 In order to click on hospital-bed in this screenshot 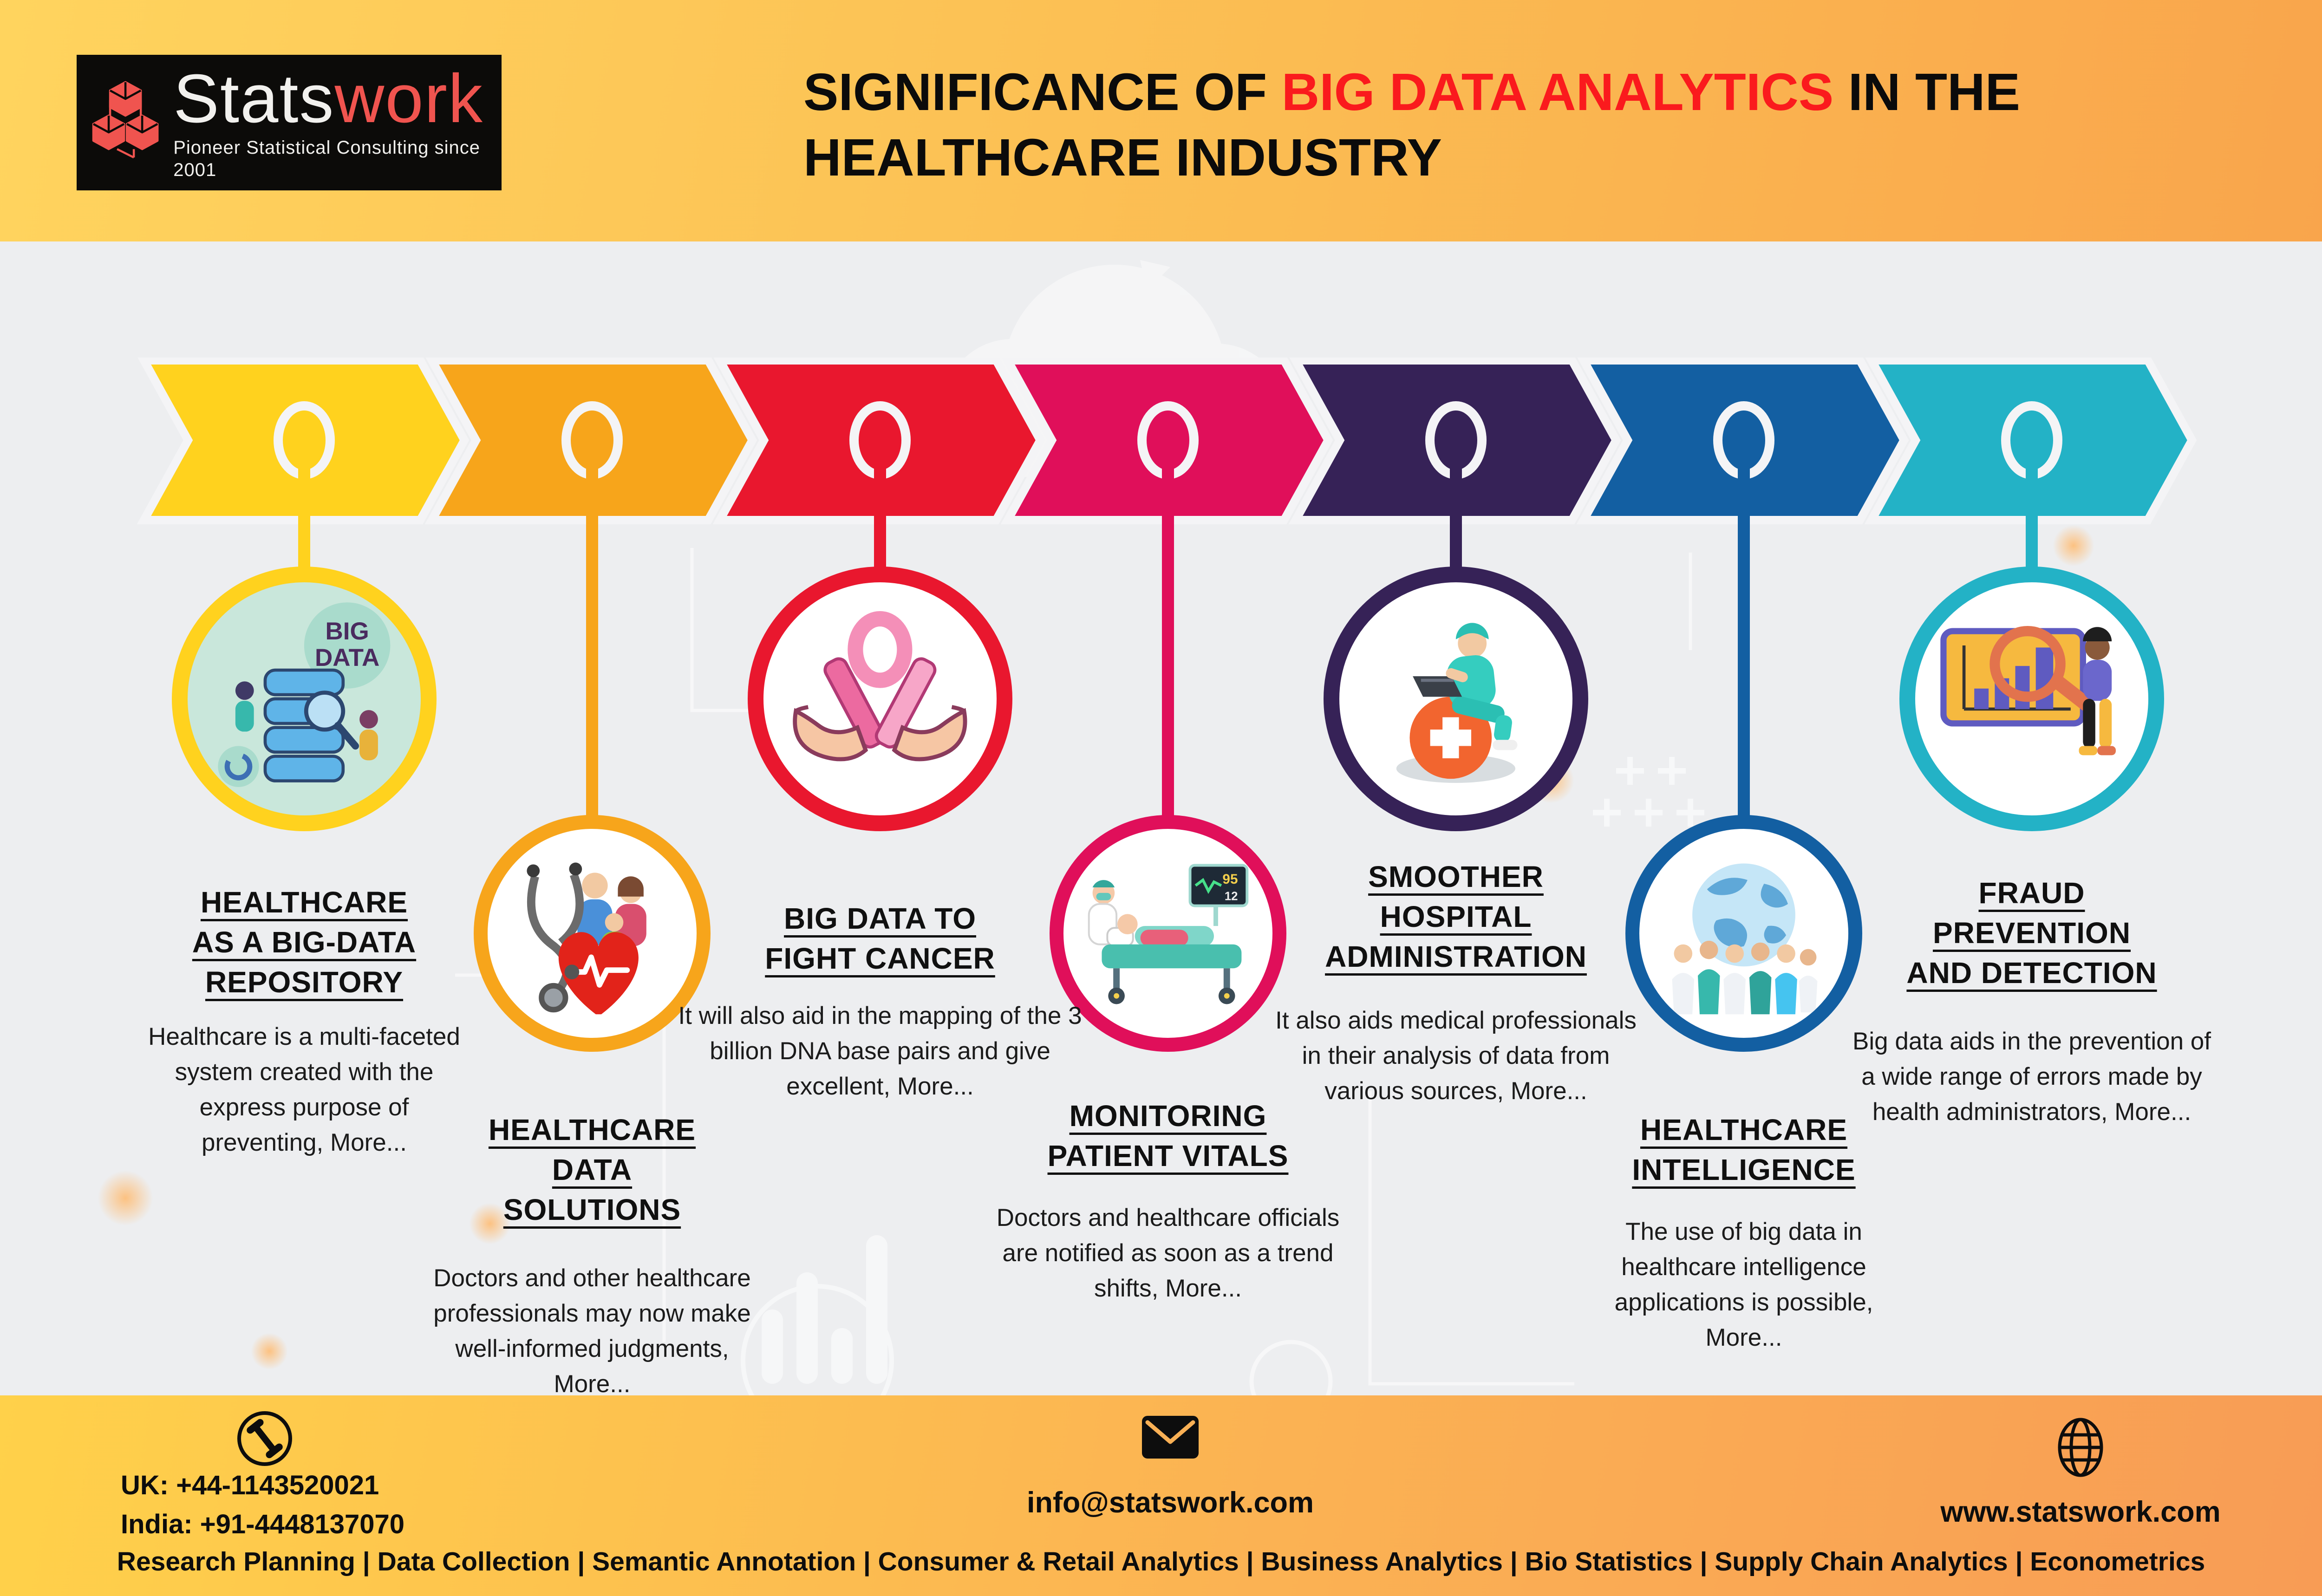, I will do `click(1172, 959)`.